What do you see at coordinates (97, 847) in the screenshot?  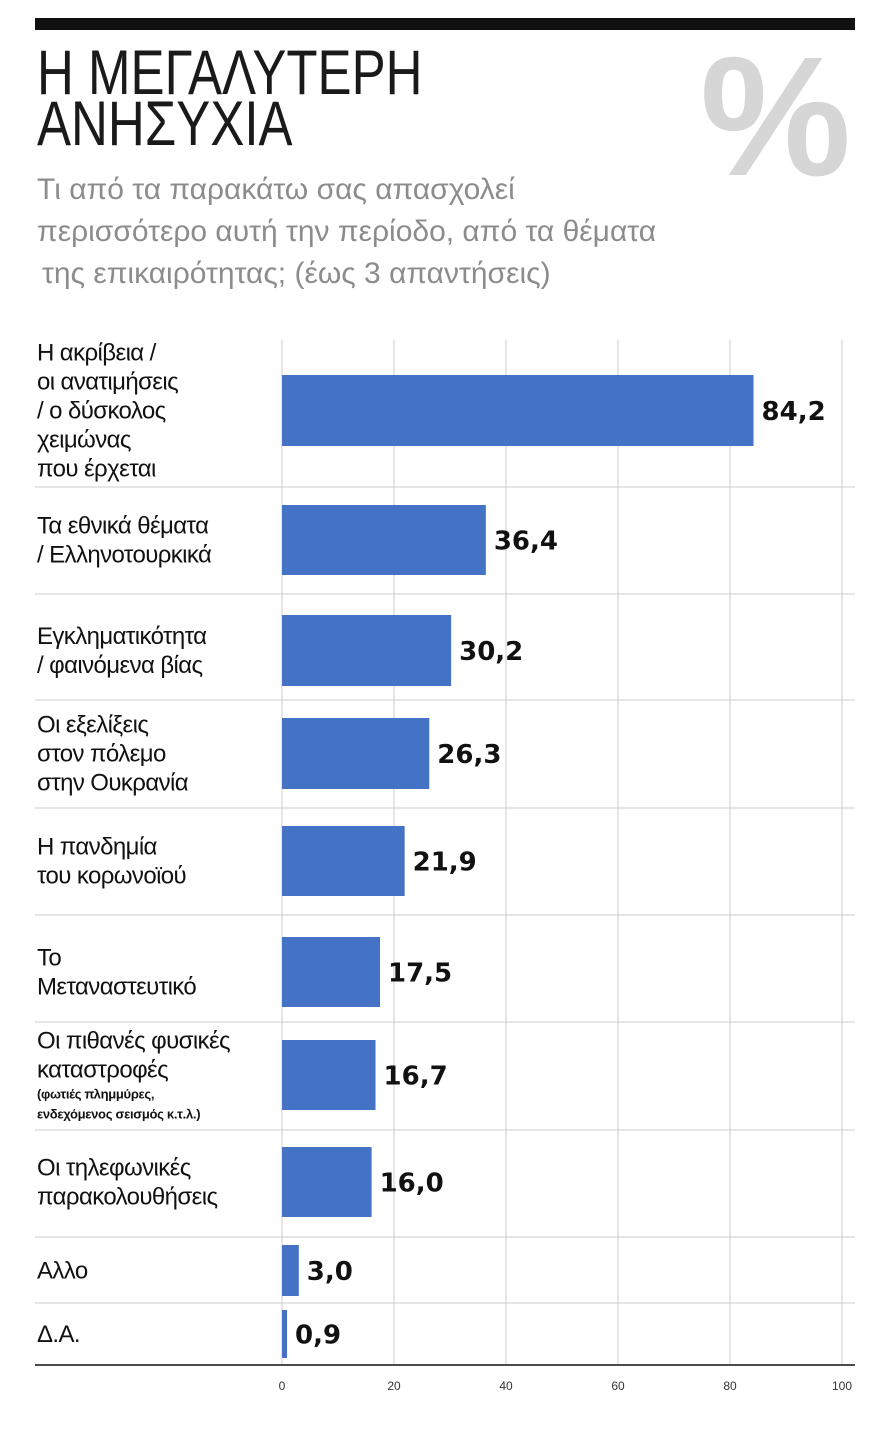 I see `category-label-line: Η πανδημία` at bounding box center [97, 847].